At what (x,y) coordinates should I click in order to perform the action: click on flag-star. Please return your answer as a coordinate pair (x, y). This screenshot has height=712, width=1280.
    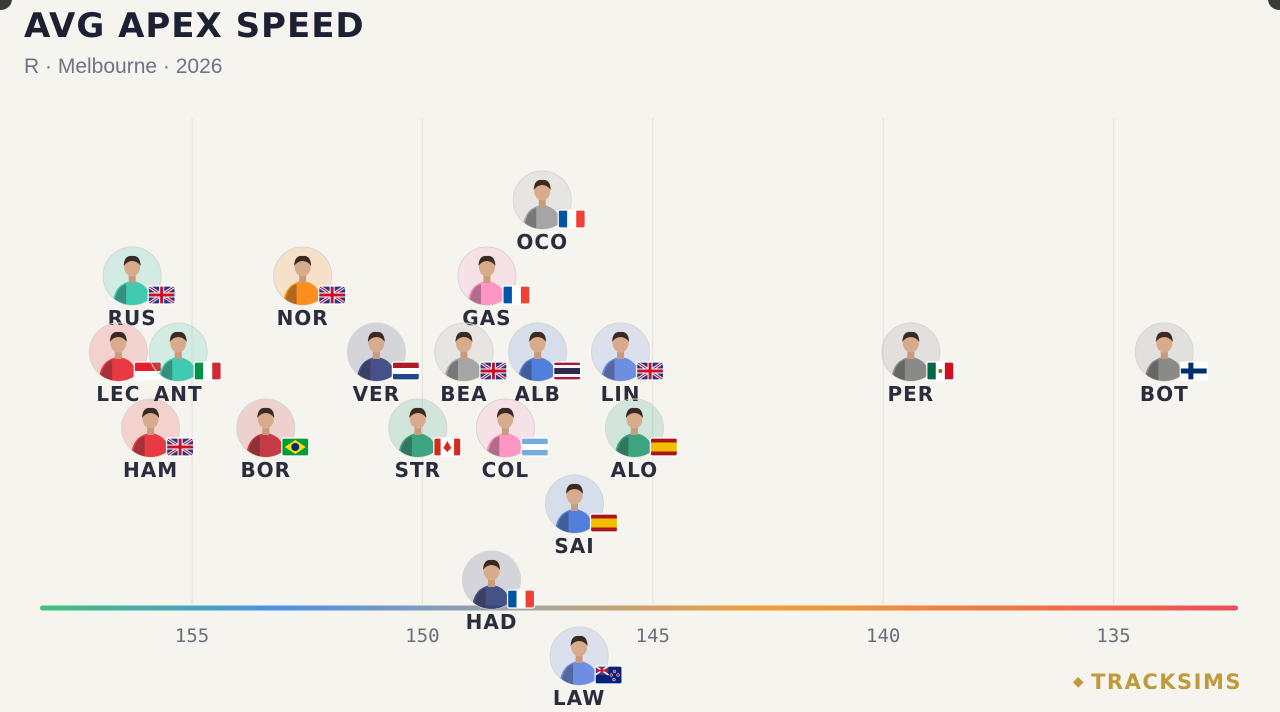
    Looking at the image, I should click on (614, 679).